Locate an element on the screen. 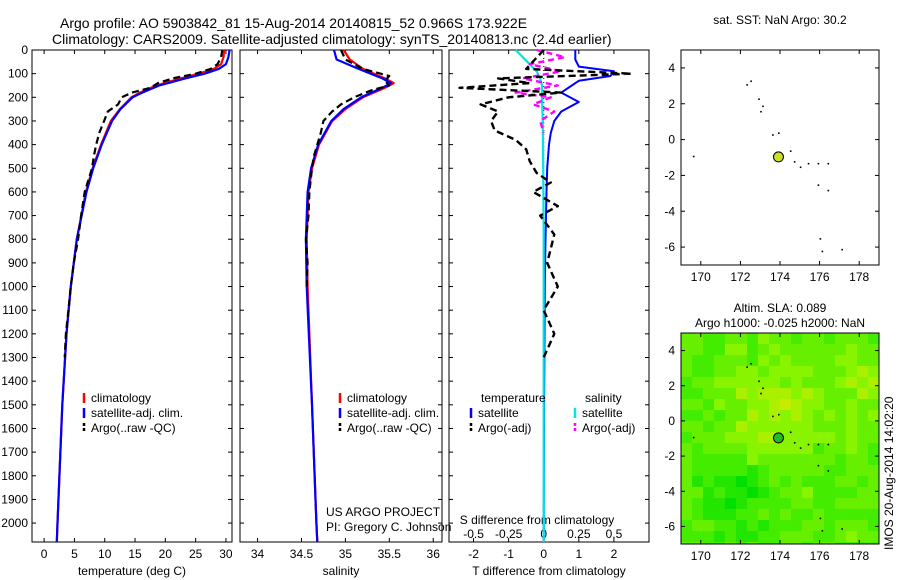  x-tick-label: 172 is located at coordinates (740, 277).